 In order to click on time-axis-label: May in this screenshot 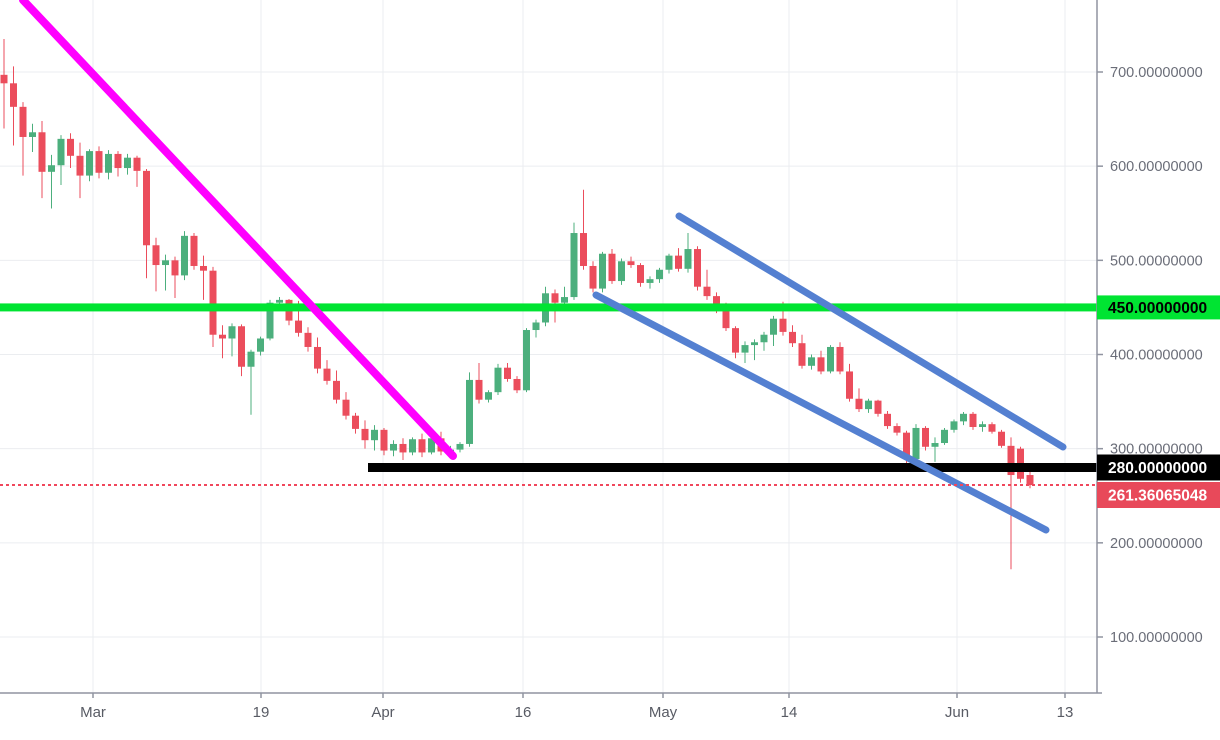, I will do `click(663, 712)`.